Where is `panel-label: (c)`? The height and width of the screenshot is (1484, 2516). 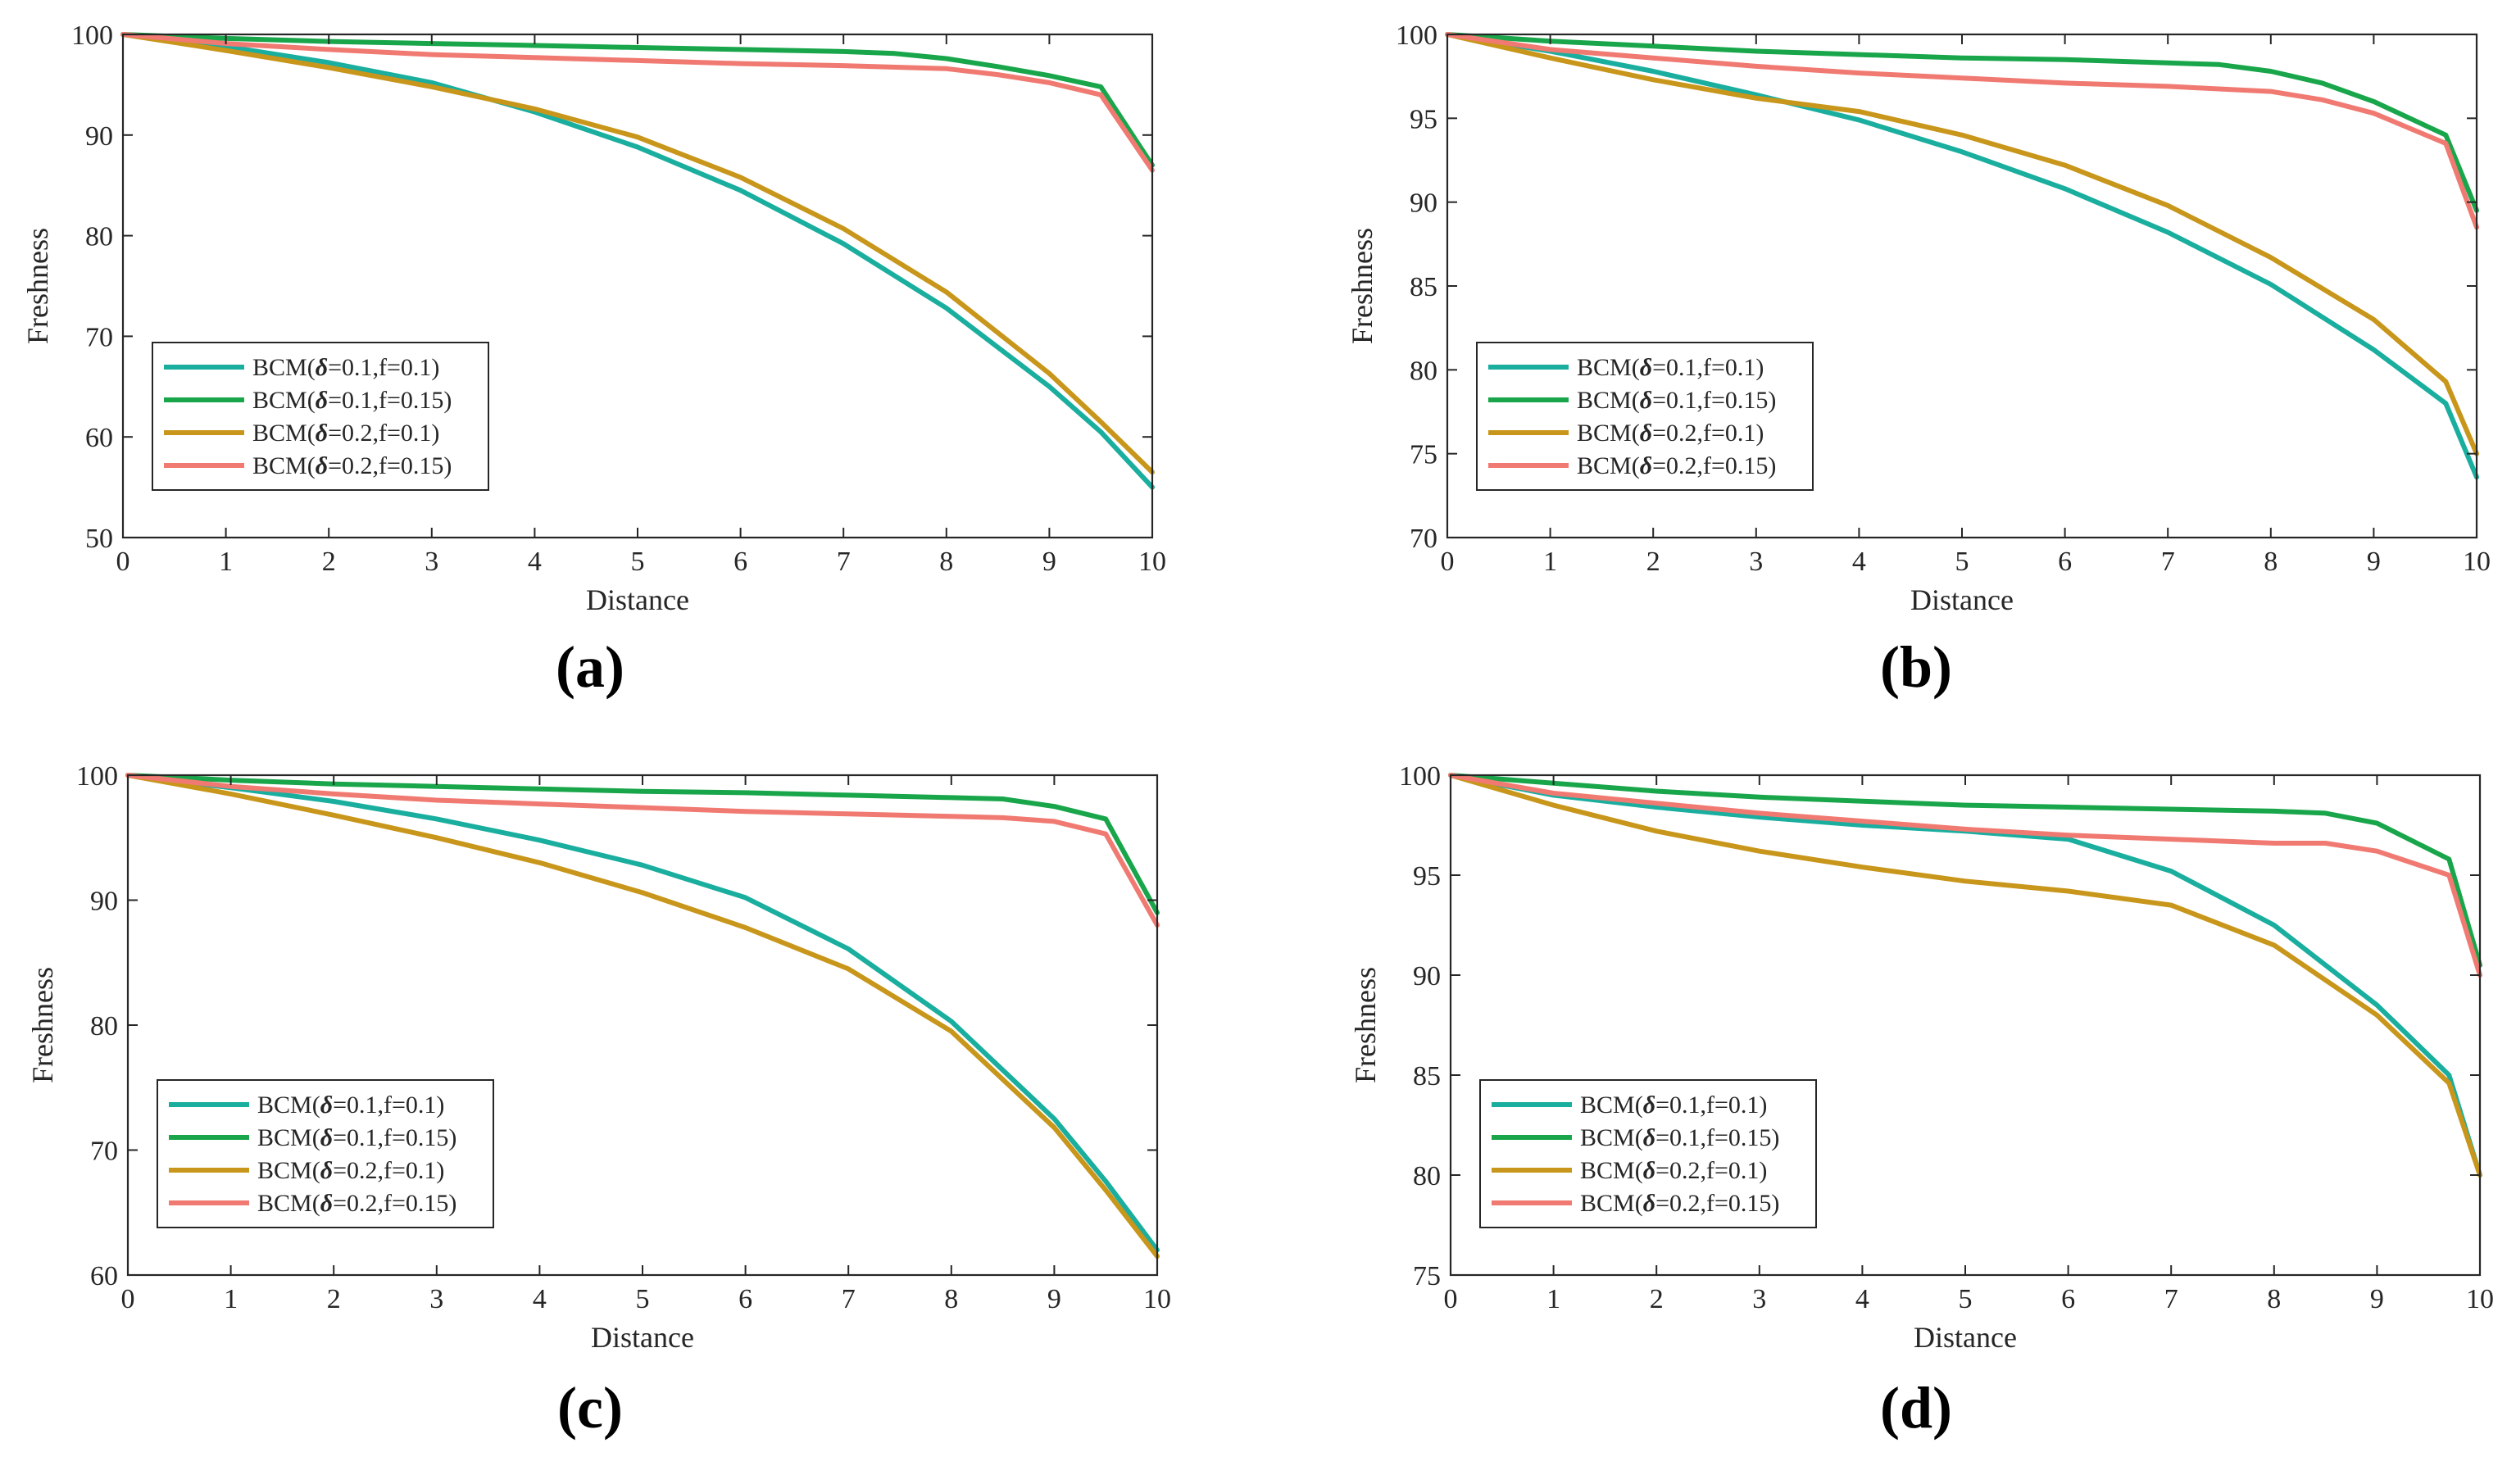 panel-label: (c) is located at coordinates (590, 1408).